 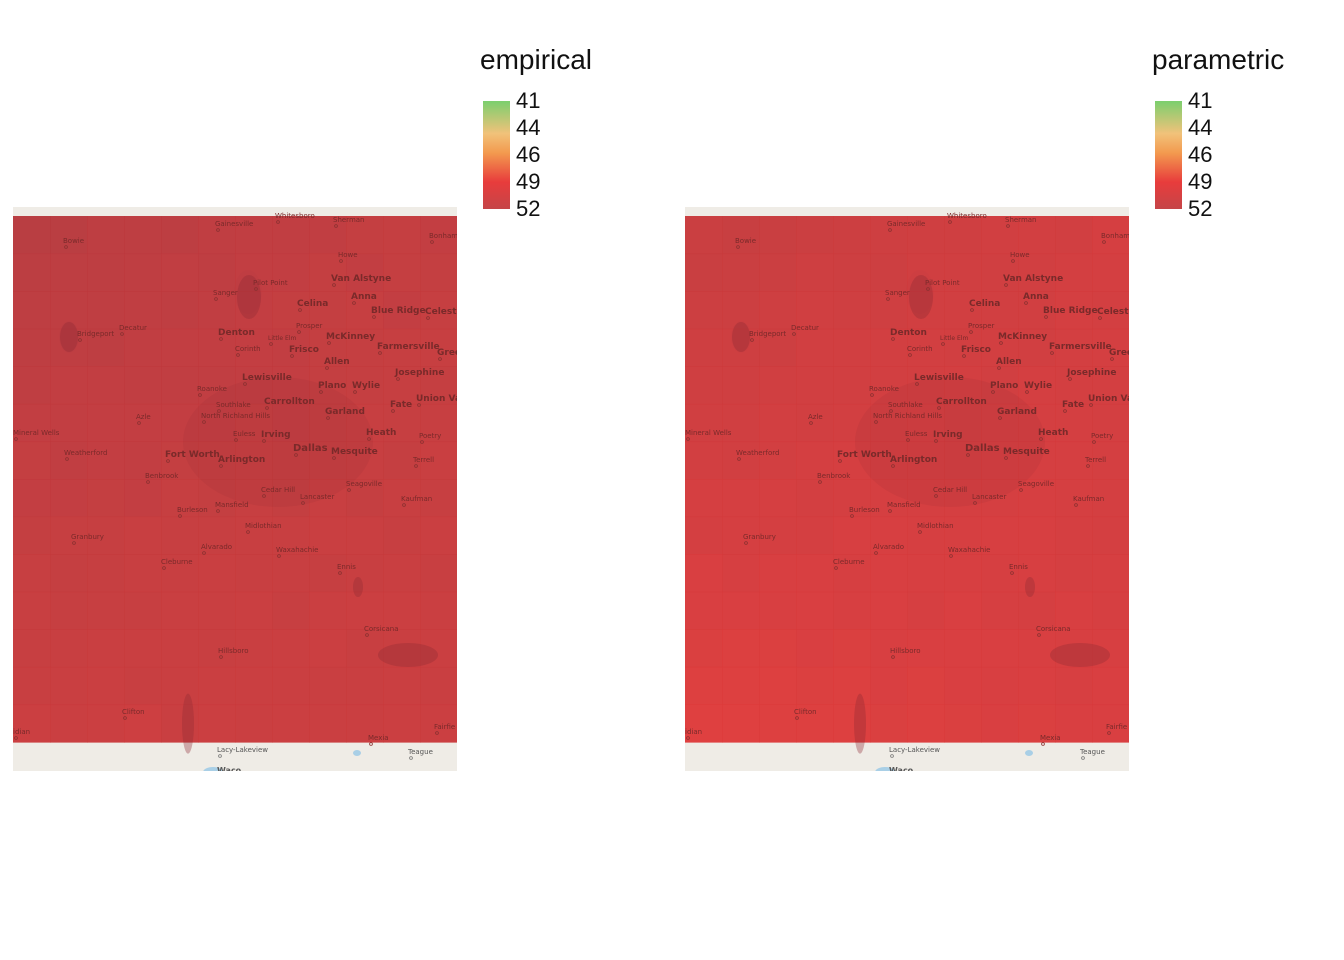 What do you see at coordinates (235, 416) in the screenshot?
I see `place-label: North Richland Hills` at bounding box center [235, 416].